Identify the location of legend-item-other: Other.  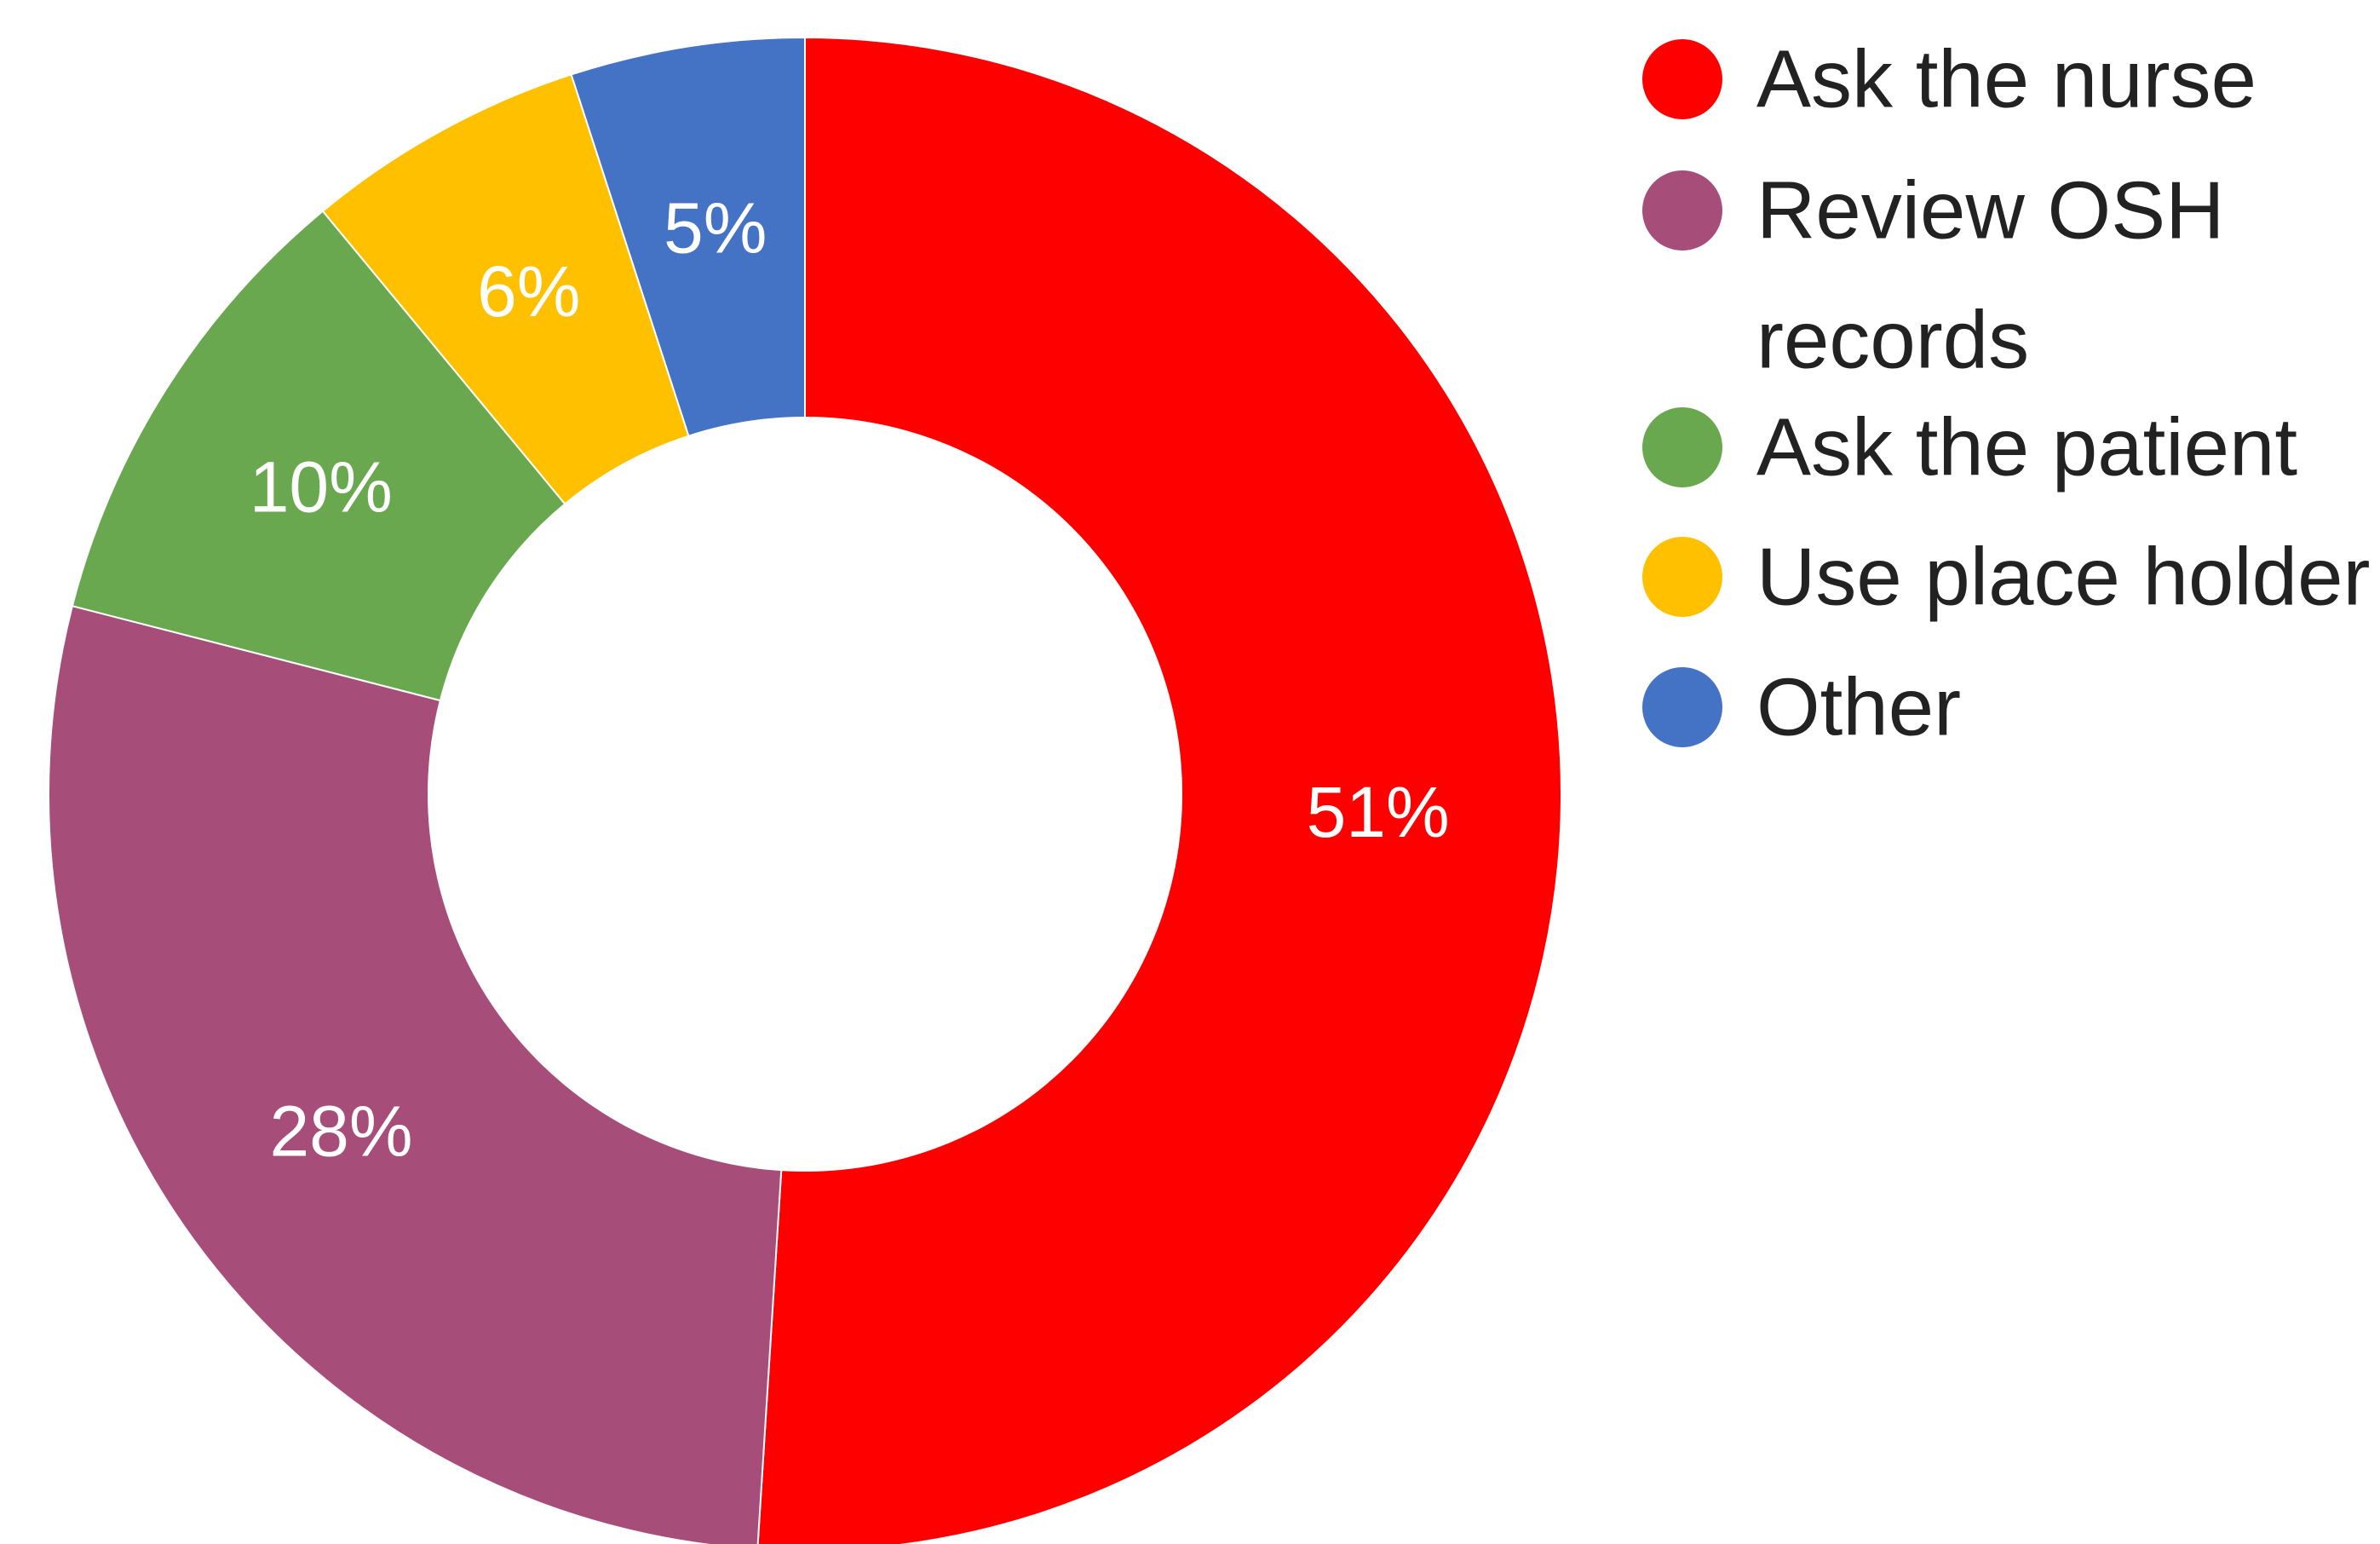
(1802, 707).